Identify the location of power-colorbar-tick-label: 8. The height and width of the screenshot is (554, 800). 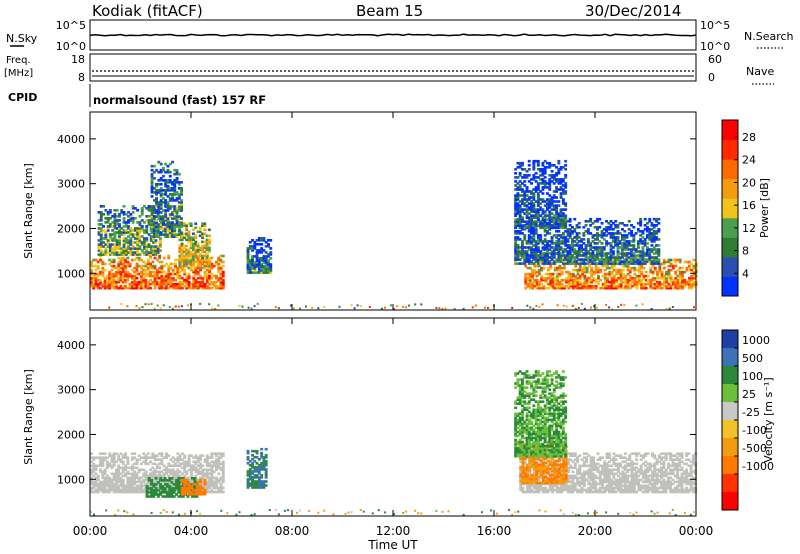
(745, 251).